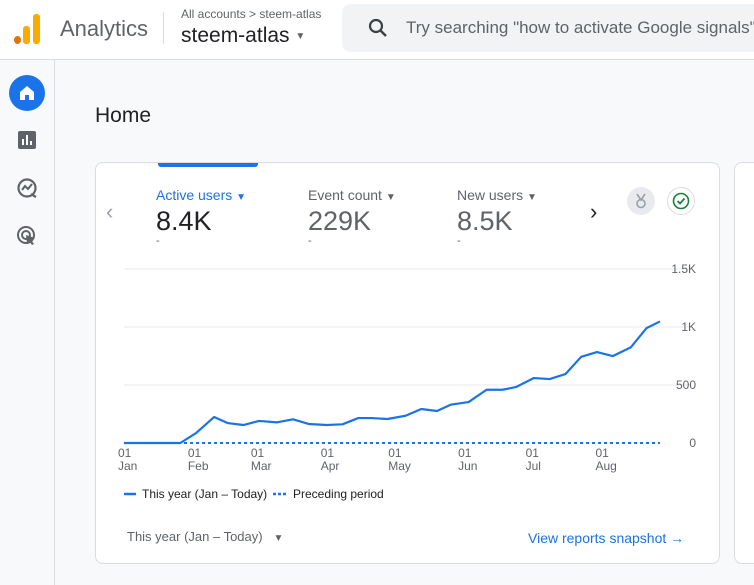 Image resolution: width=754 pixels, height=585 pixels. What do you see at coordinates (110, 211) in the screenshot?
I see `chevron-left-icon: ‹` at bounding box center [110, 211].